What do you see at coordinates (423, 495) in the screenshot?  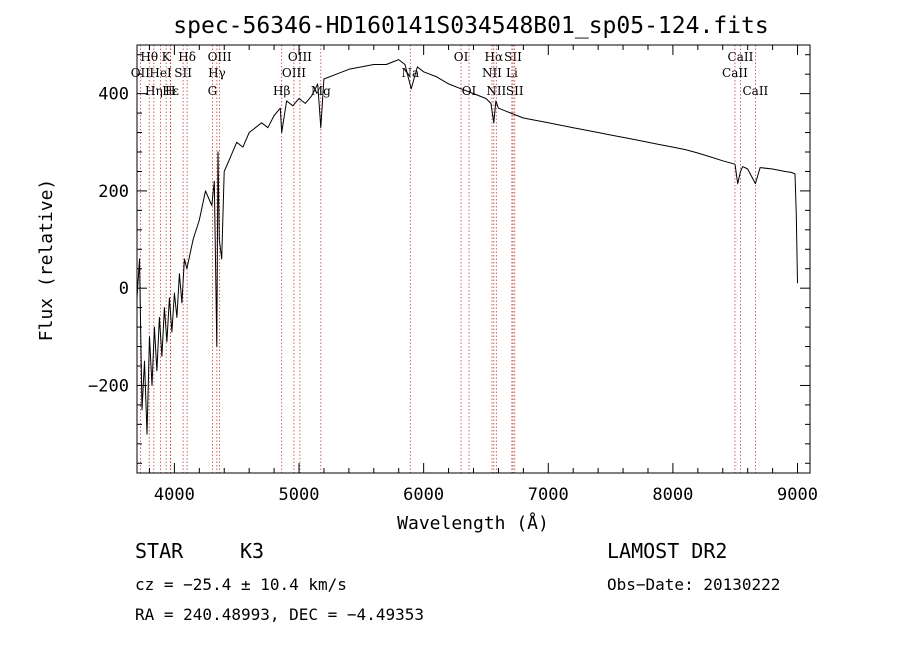 I see `x-tick-label: 6000` at bounding box center [423, 495].